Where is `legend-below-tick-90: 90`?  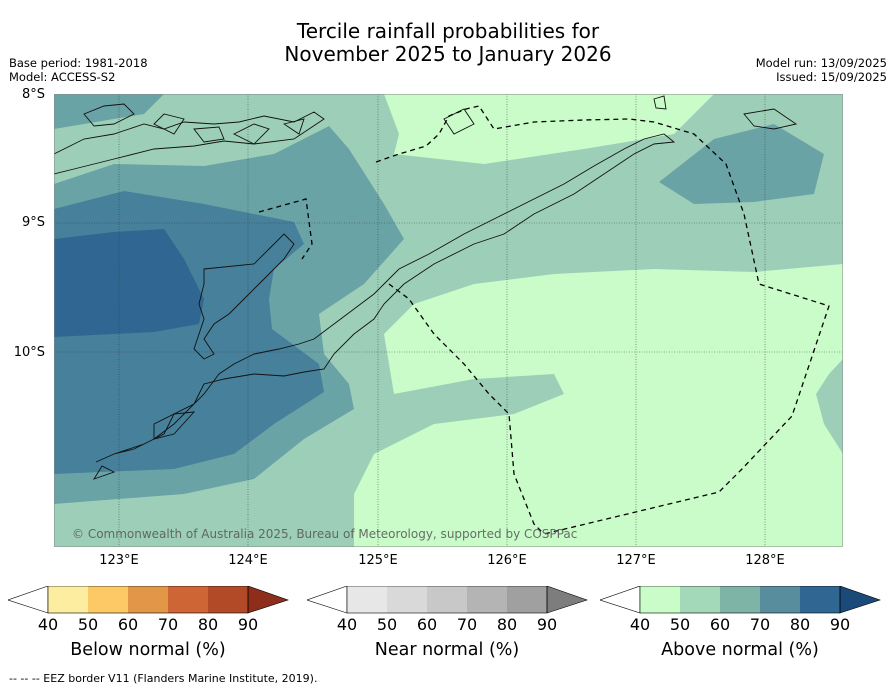
legend-below-tick-90: 90 is located at coordinates (248, 624).